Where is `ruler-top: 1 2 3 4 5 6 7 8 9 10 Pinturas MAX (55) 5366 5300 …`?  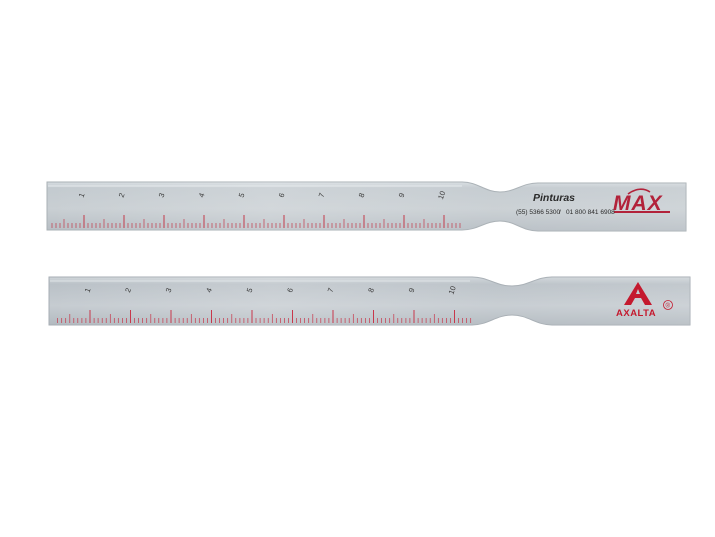
ruler-top: 1 2 3 4 5 6 7 8 9 10 Pinturas MAX (55) 5366 5300 … is located at coordinates (366, 206).